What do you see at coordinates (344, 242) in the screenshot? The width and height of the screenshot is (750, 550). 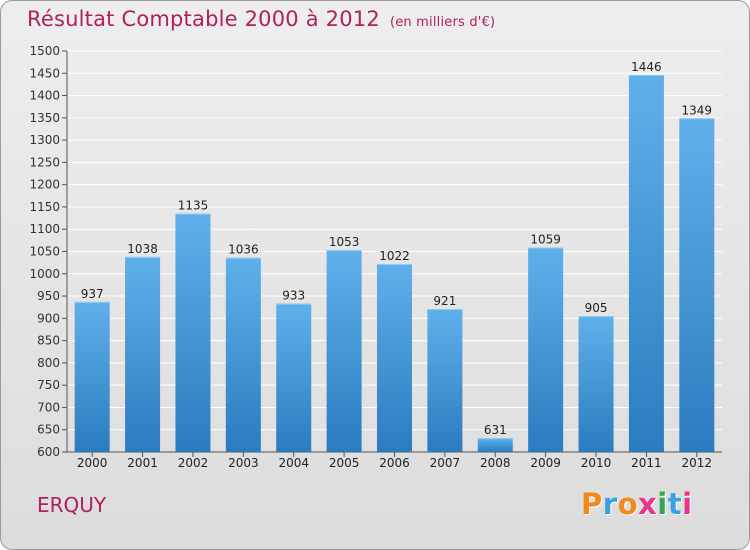 I see `data-label: 1053` at bounding box center [344, 242].